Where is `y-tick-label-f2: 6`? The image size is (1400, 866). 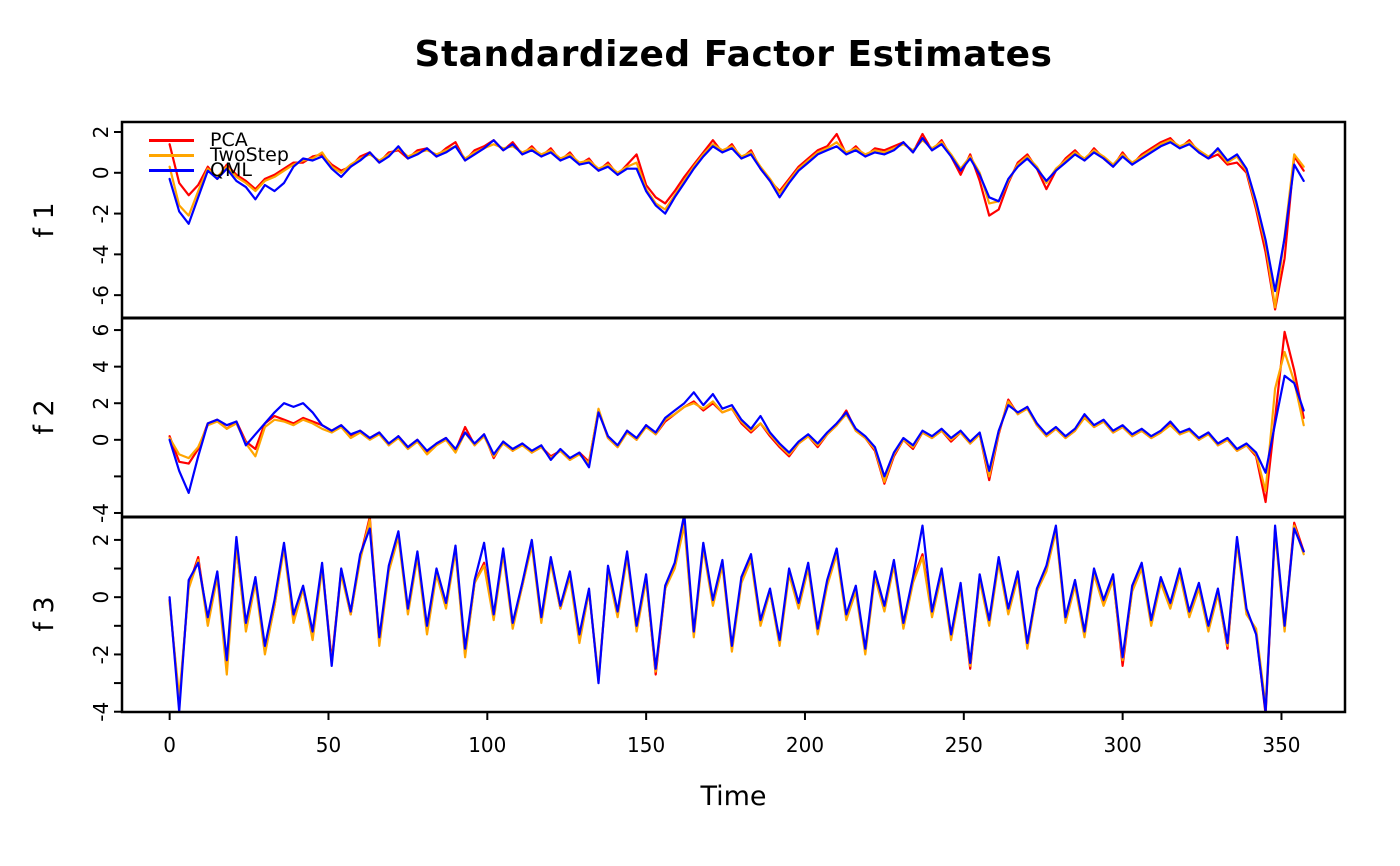 y-tick-label-f2: 6 is located at coordinates (101, 330).